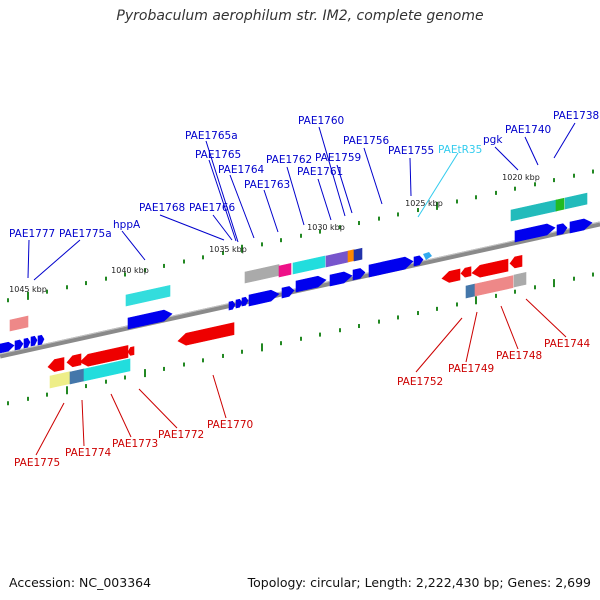 The width and height of the screenshot is (600, 600). I want to click on gene-label-pae1740: PAE1740, so click(528, 130).